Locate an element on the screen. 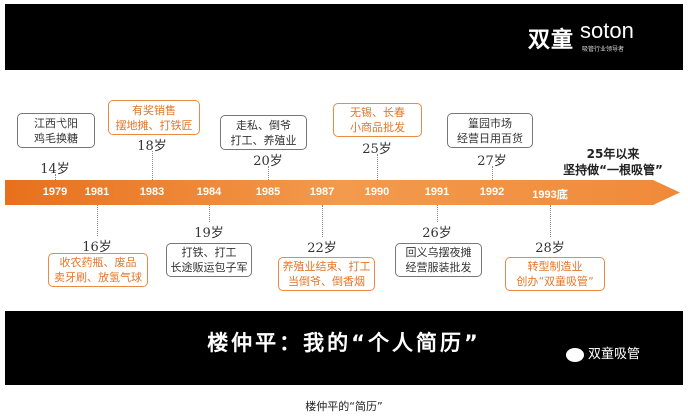 This screenshot has width=688, height=418. event-box: 养殖业结束、打工 当倒爷、倒香烟 is located at coordinates (326, 274).